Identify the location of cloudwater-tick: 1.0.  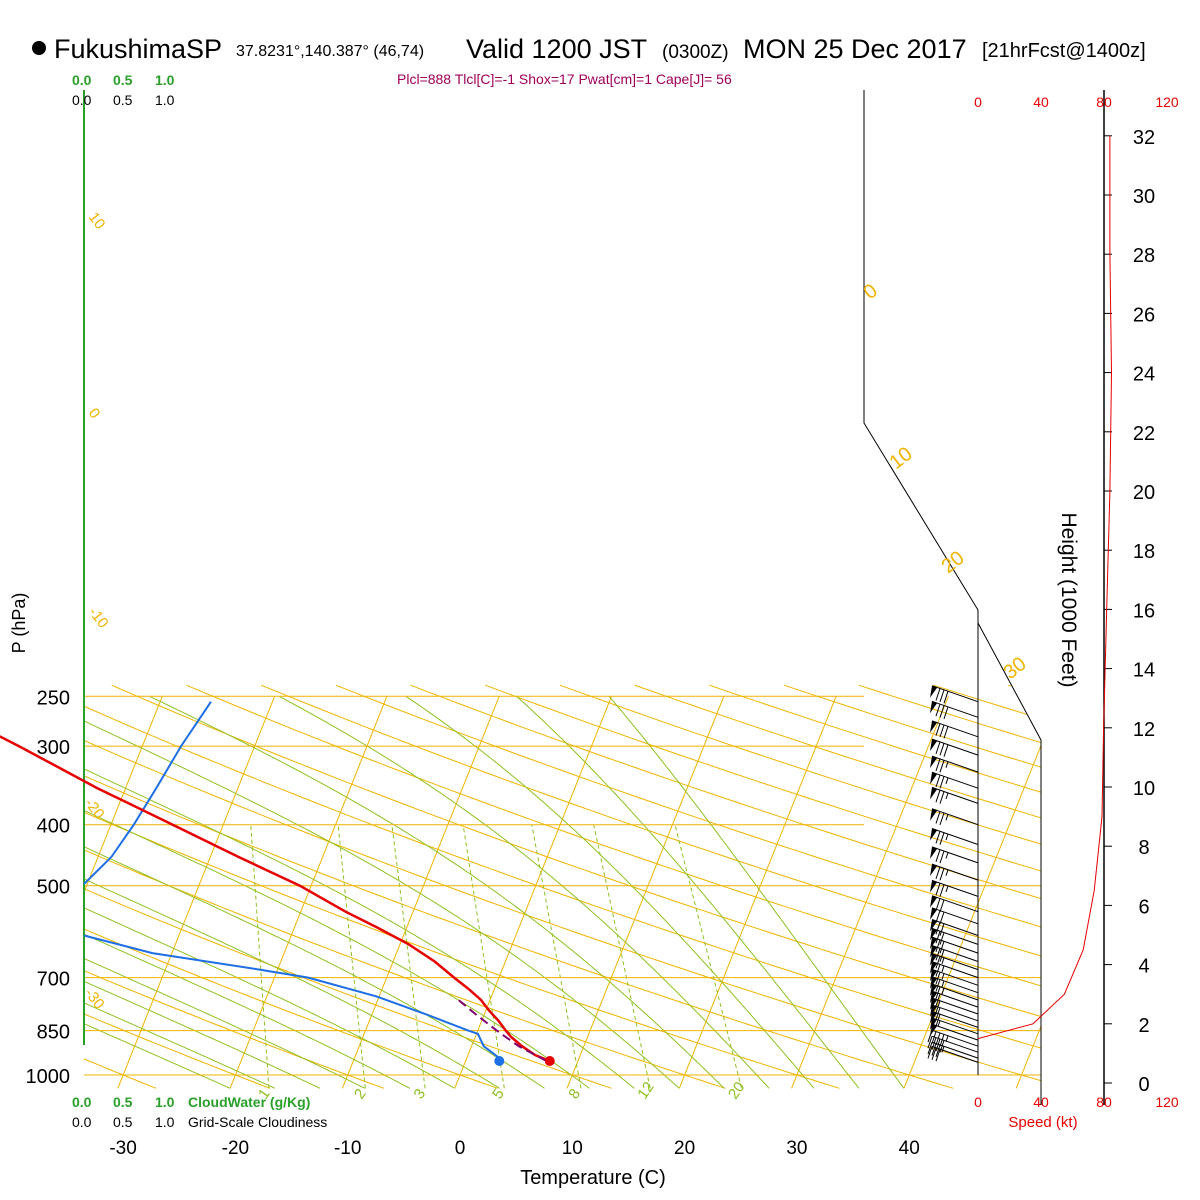
(165, 1102).